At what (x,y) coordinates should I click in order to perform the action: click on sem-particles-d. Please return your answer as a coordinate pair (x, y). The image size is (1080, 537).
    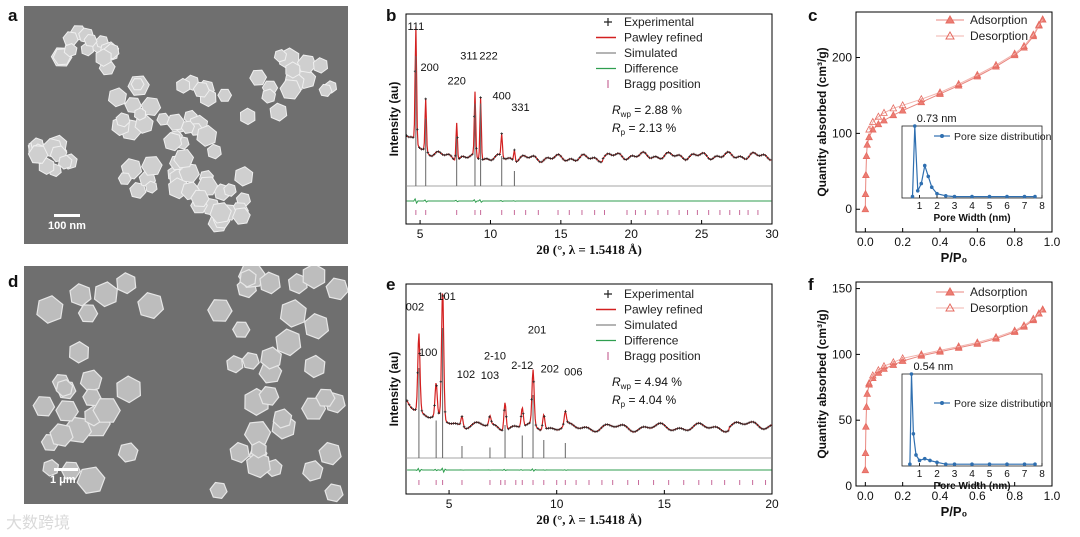
    Looking at the image, I should click on (190, 384).